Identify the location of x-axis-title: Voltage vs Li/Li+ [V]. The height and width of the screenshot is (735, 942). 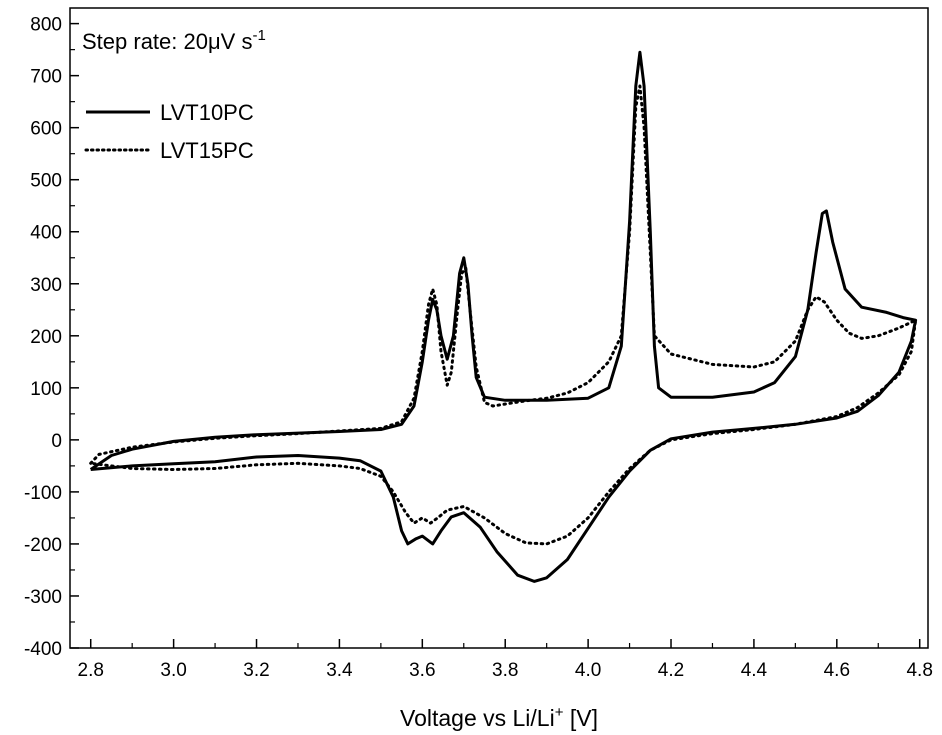
(499, 717).